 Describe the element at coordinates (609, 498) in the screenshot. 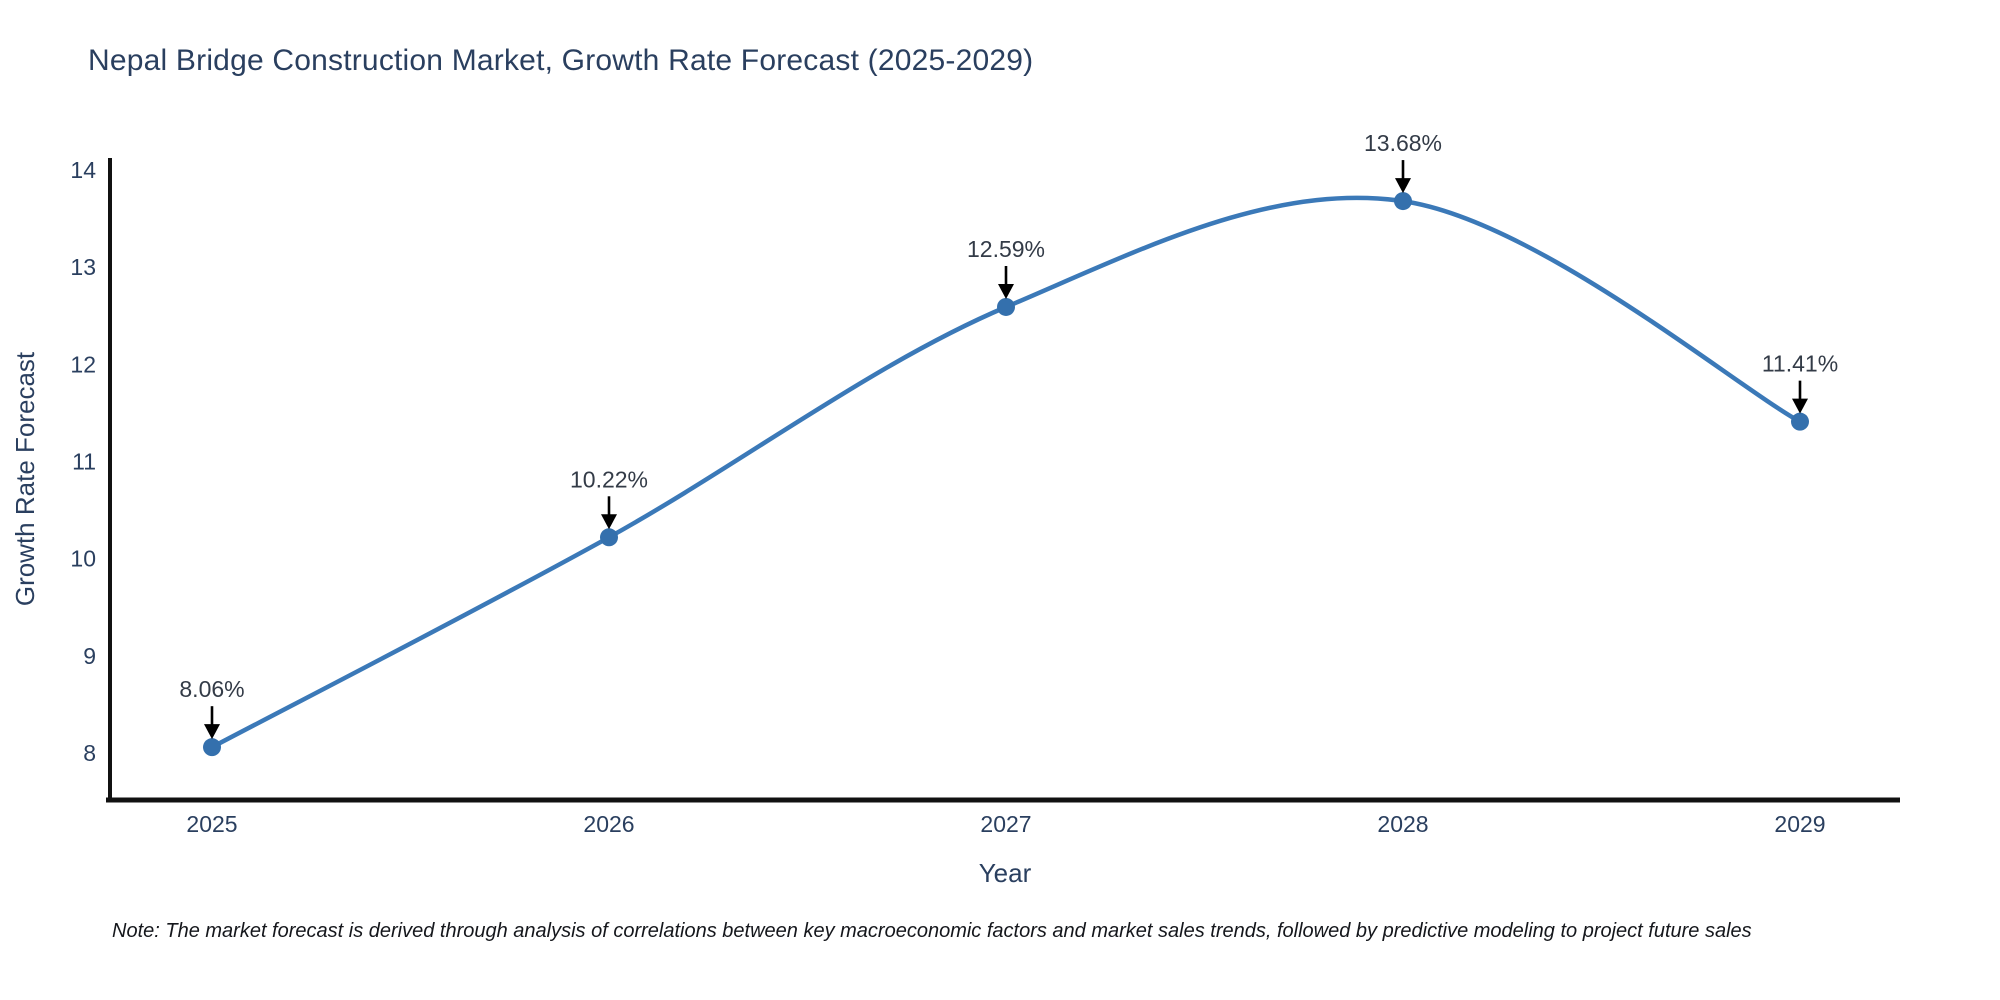

I see `point-annotation: 10.22%` at that location.